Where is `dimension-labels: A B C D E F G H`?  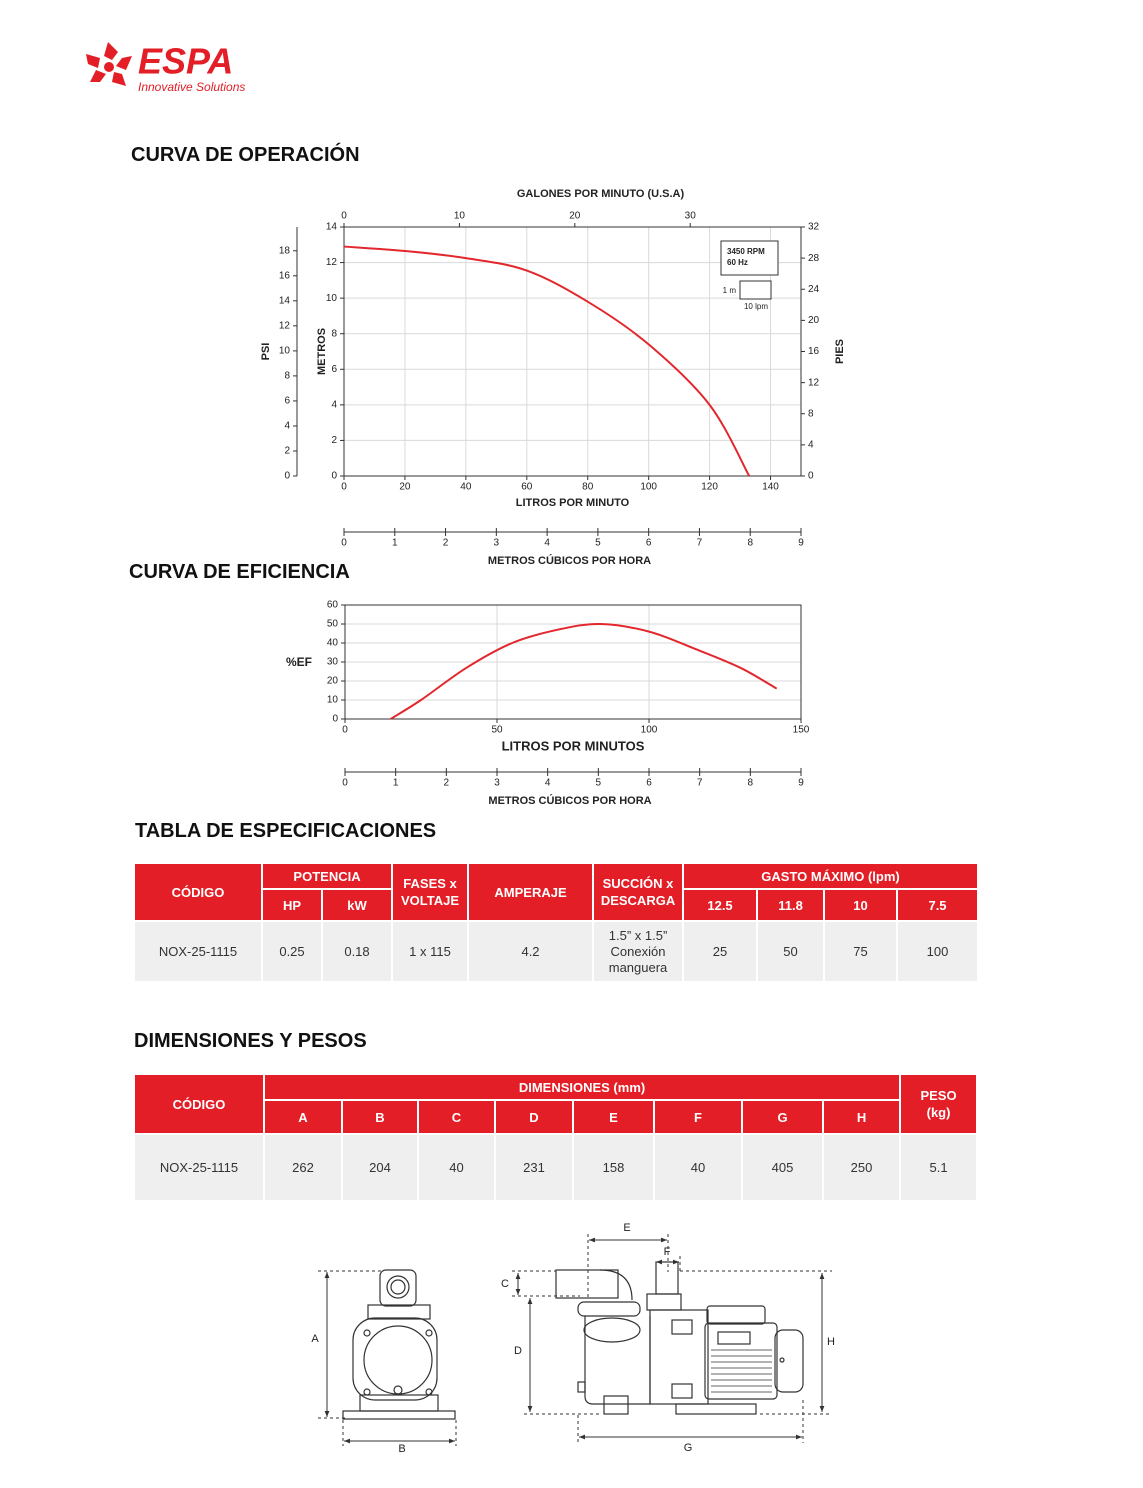
dimension-labels: A B C D E F G H is located at coordinates (573, 1338).